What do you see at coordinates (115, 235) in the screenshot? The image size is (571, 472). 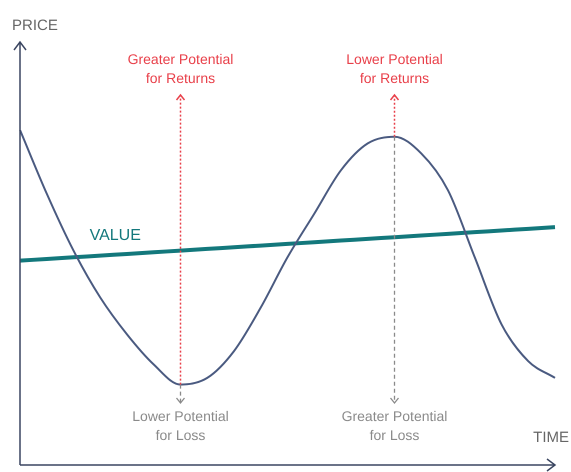 I see `series-label: VALUE` at bounding box center [115, 235].